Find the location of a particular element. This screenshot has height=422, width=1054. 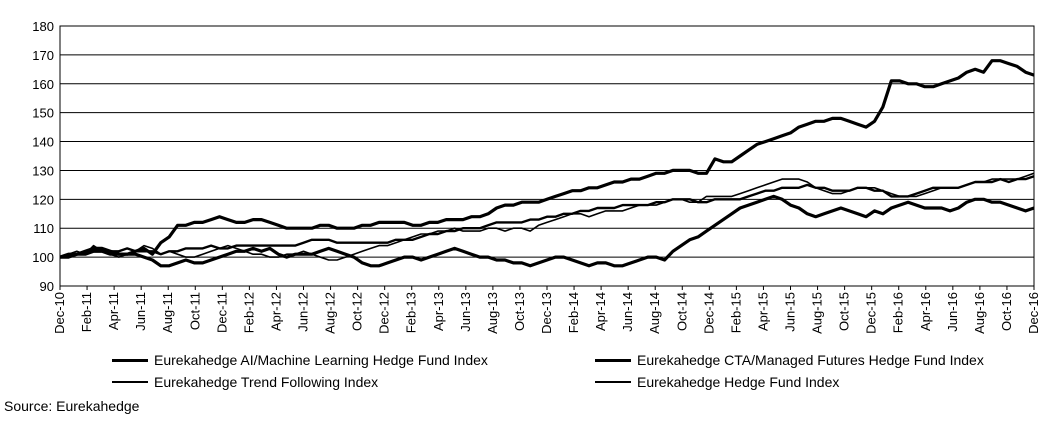

legend-label: Eurekahedge Hedge Fund Index is located at coordinates (738, 382).